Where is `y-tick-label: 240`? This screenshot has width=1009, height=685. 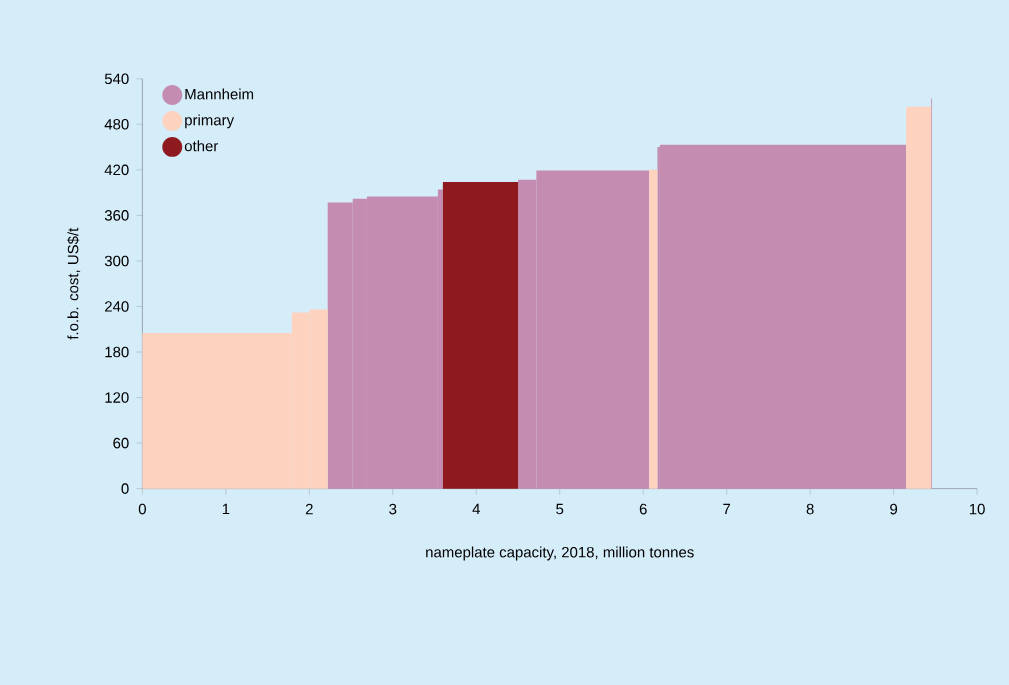
y-tick-label: 240 is located at coordinates (117, 306).